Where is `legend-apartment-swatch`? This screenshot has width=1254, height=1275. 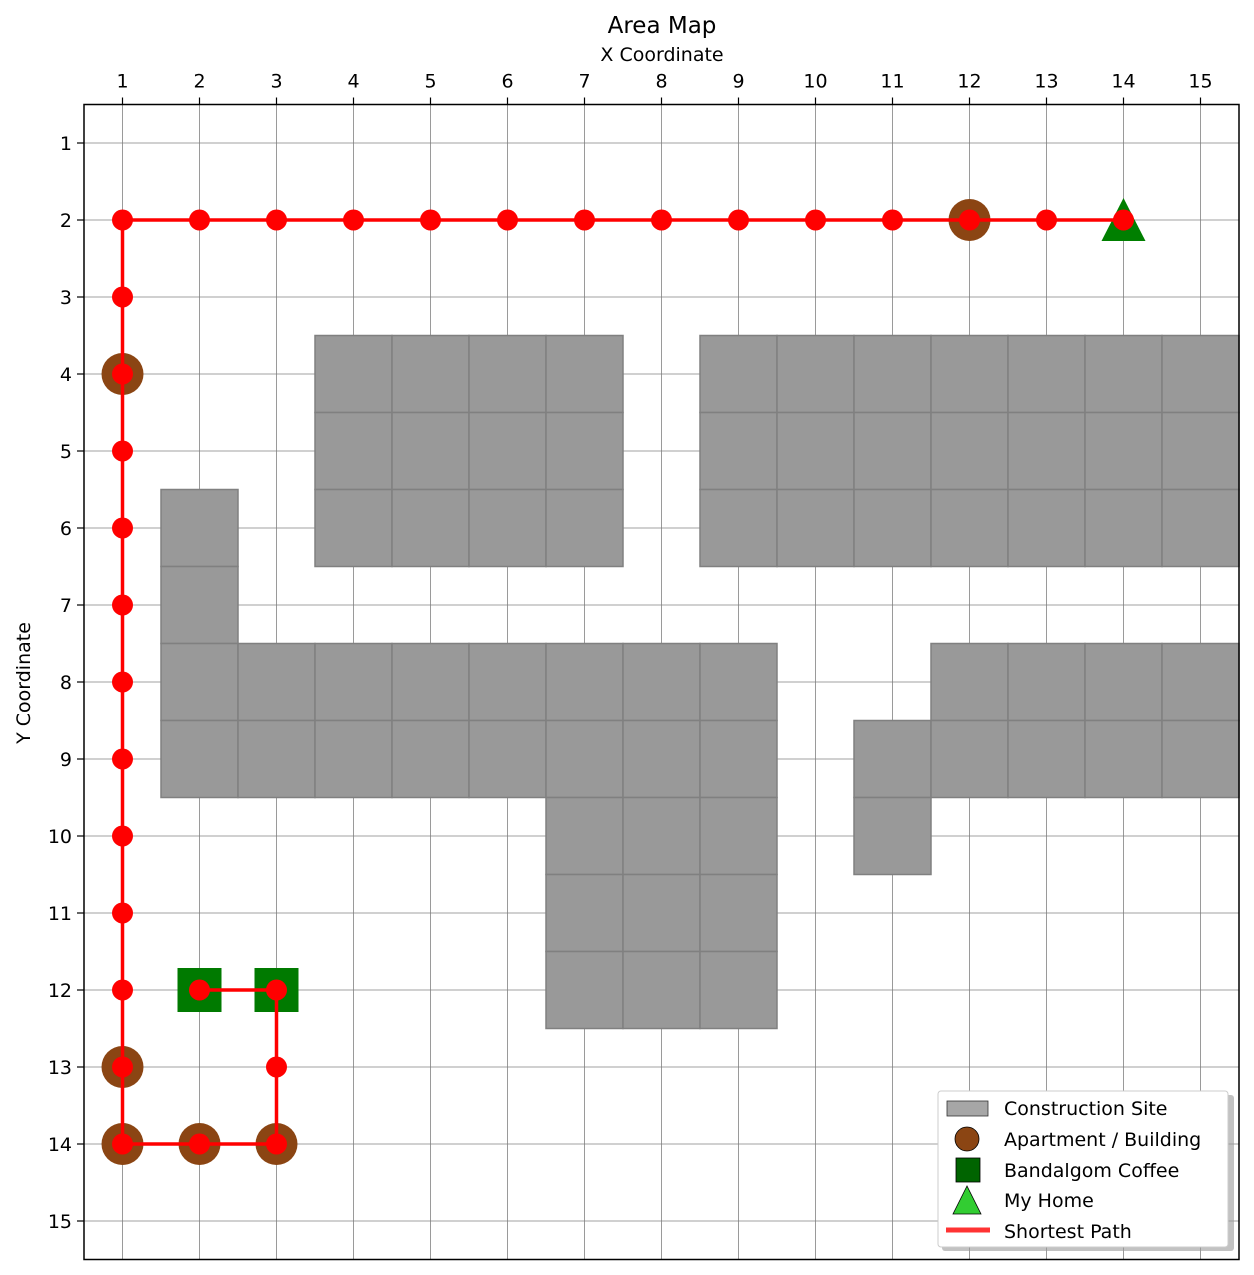 legend-apartment-swatch is located at coordinates (967, 1139).